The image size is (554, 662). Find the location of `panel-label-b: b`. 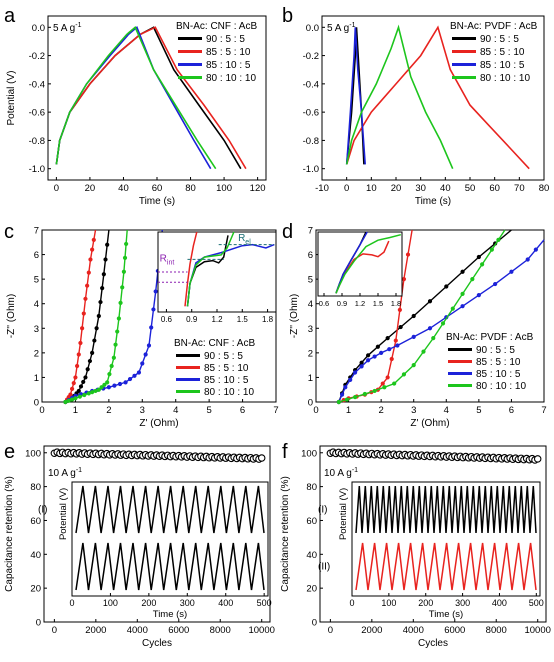

panel-label-b: b is located at coordinates (287, 16).